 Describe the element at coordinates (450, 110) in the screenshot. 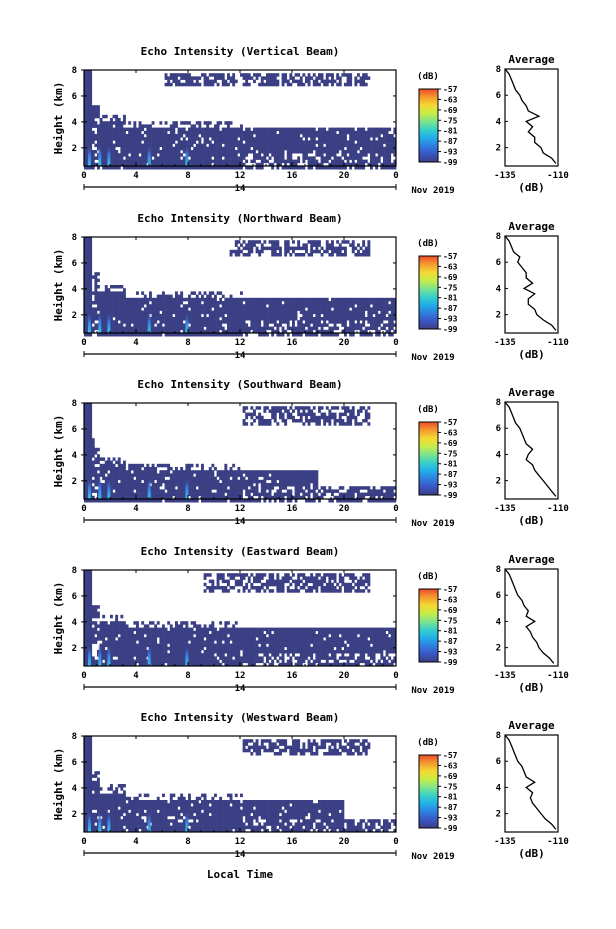

I see `colorbar-tick-label: -69` at that location.